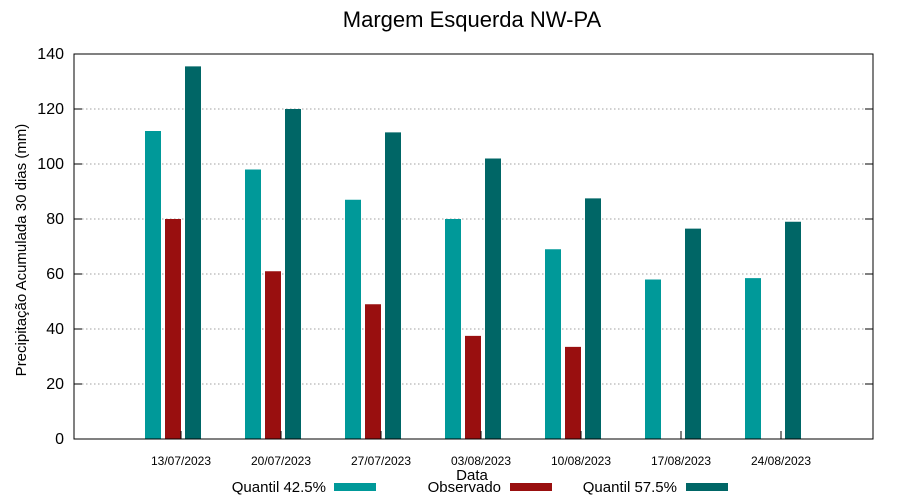 This screenshot has height=500, width=900. Describe the element at coordinates (59, 439) in the screenshot. I see `y-tick-label: 0` at that location.